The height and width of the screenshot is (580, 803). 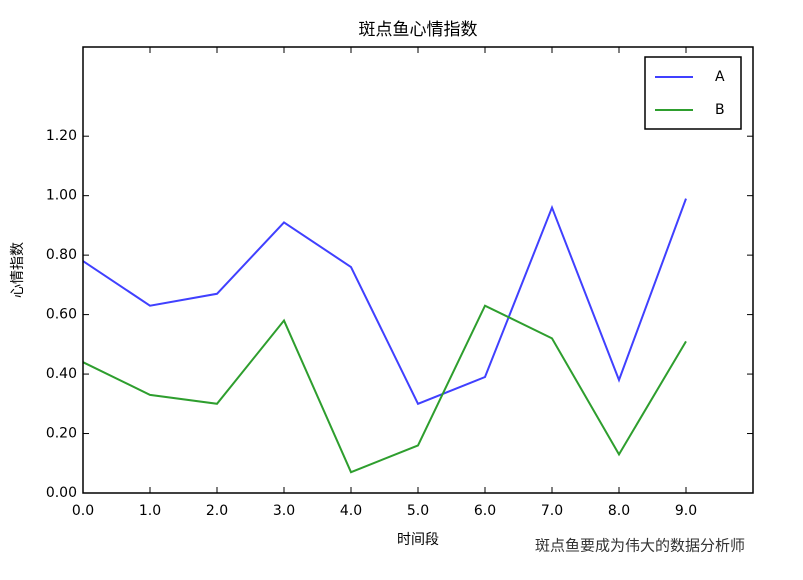 What do you see at coordinates (284, 511) in the screenshot?
I see `x-tick-label: 3.0` at bounding box center [284, 511].